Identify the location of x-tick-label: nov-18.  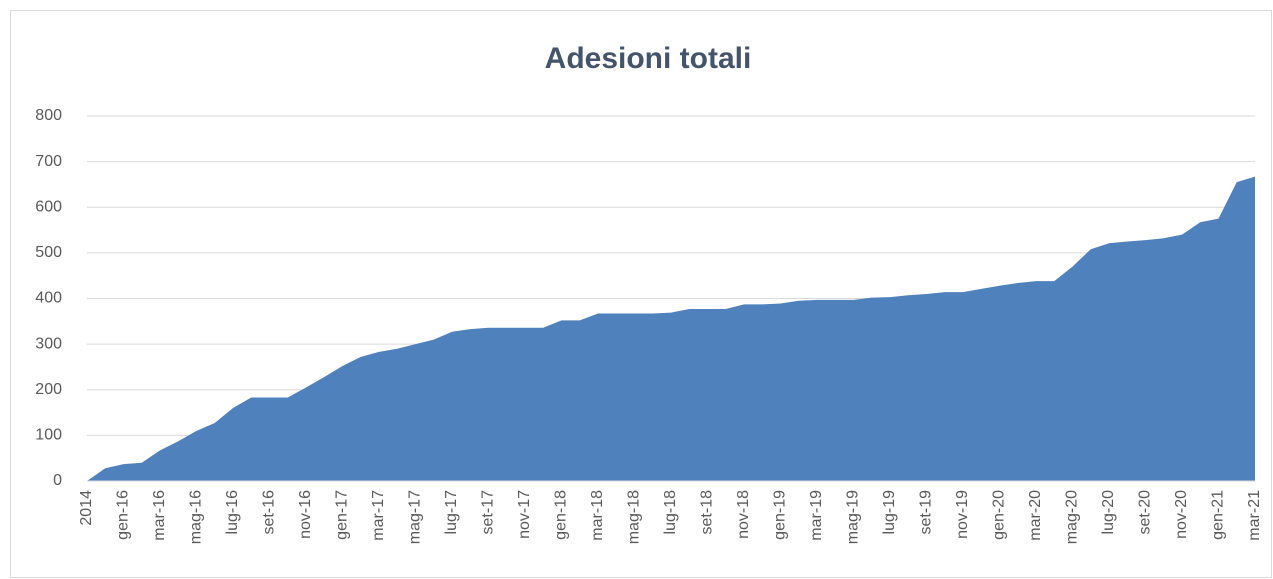
(743, 514).